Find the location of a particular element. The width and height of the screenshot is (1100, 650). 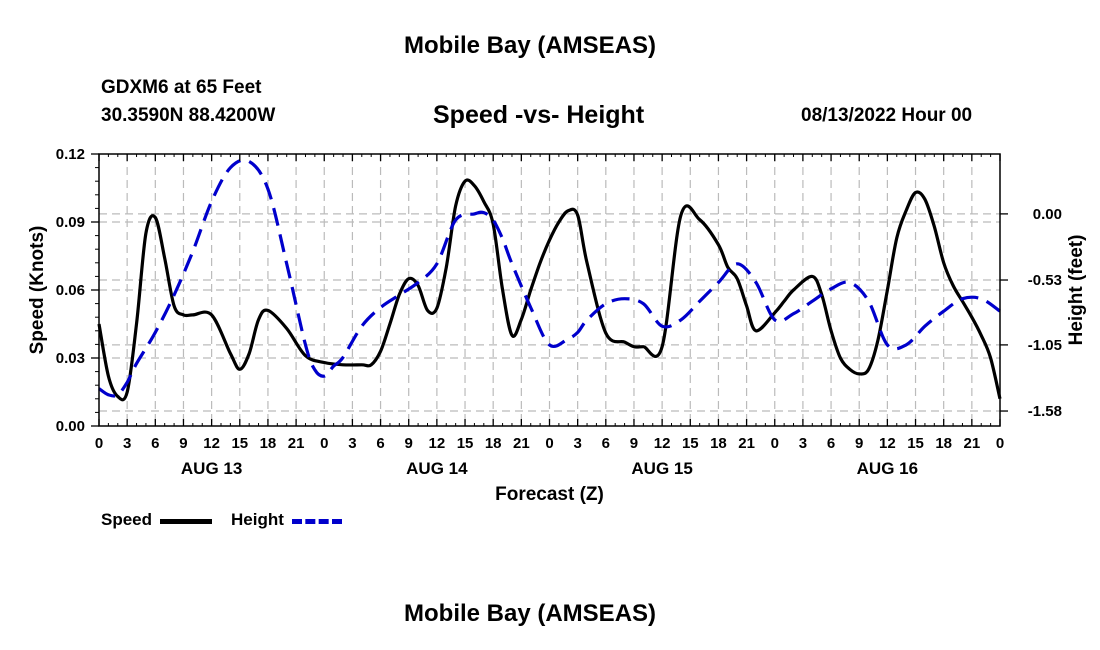

legend-speed-swatch is located at coordinates (186, 521).